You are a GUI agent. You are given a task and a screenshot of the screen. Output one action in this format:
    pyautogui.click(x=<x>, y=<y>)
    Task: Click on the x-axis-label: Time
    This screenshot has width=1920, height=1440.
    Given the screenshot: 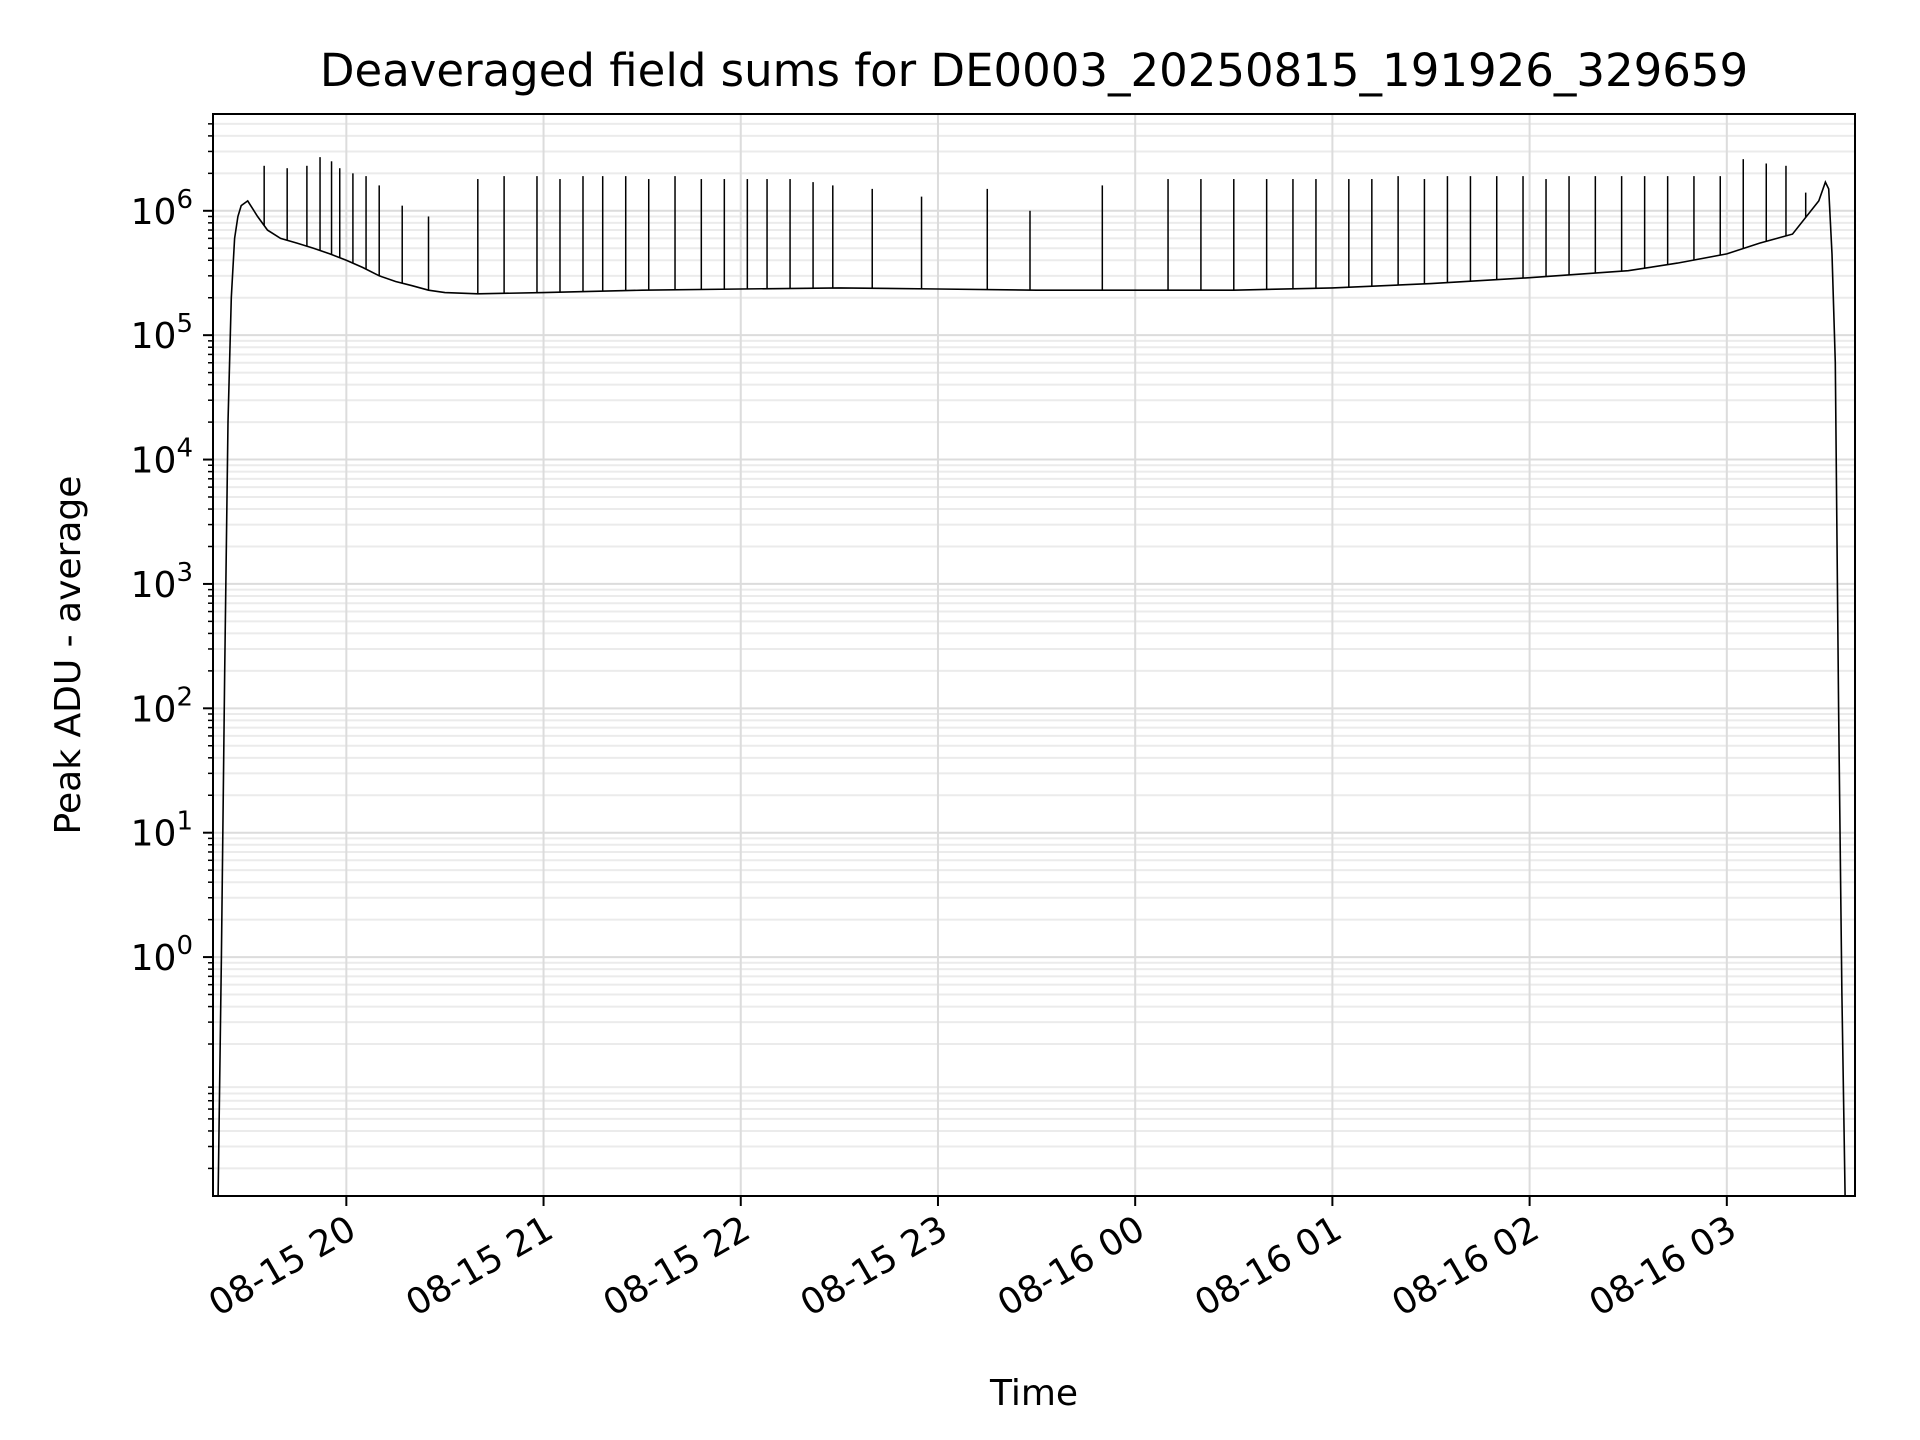 What is the action you would take?
    pyautogui.click(x=1033, y=1393)
    